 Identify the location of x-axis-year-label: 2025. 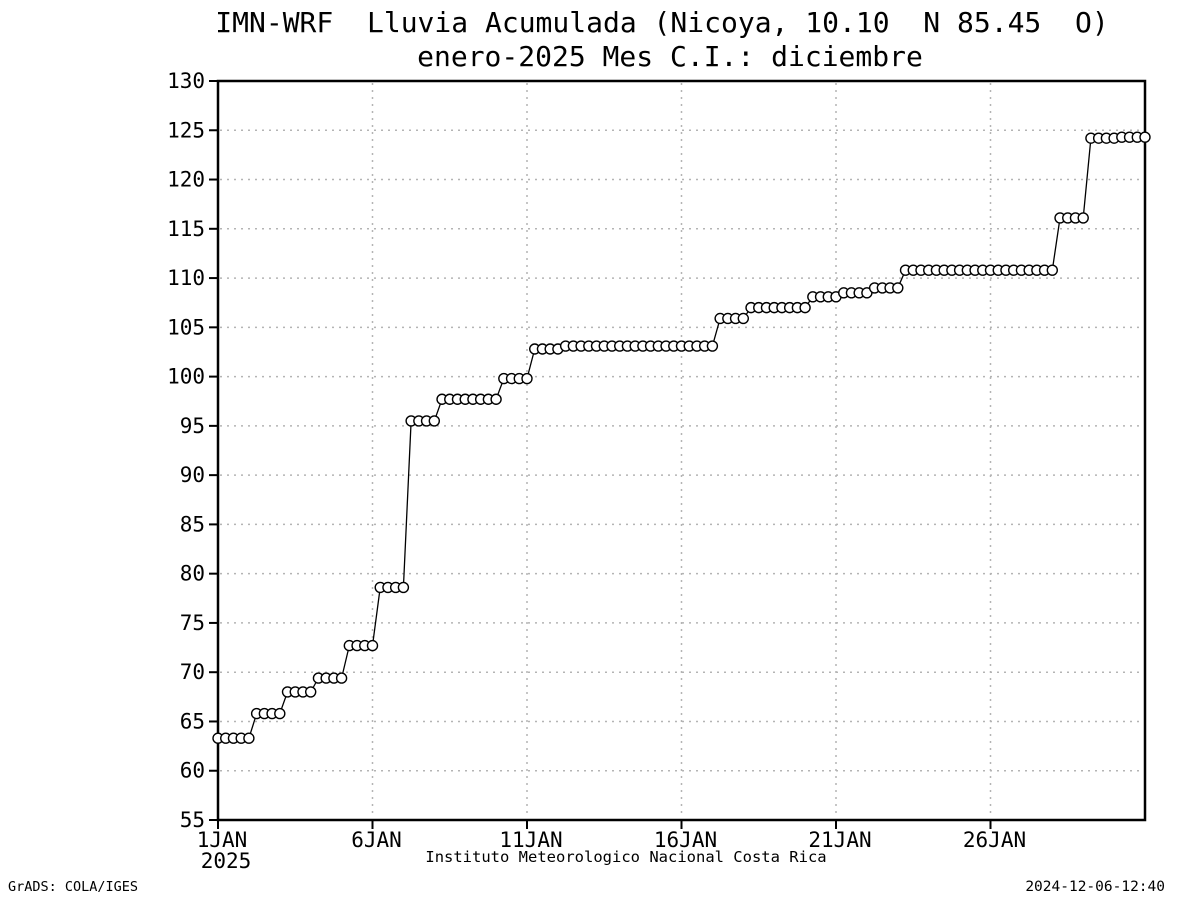
(226, 861).